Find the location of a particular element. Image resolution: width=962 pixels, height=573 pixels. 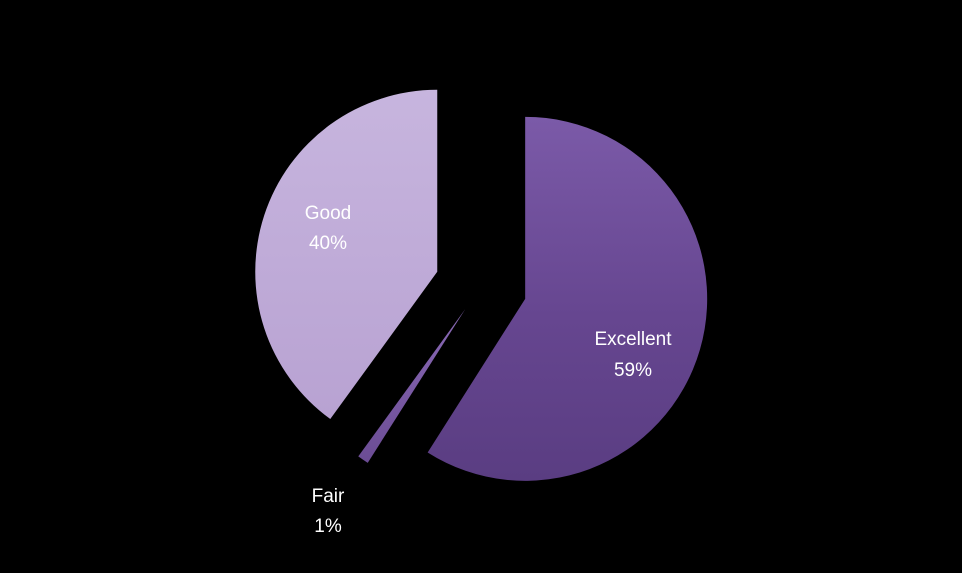

slice-fair is located at coordinates (412, 386).